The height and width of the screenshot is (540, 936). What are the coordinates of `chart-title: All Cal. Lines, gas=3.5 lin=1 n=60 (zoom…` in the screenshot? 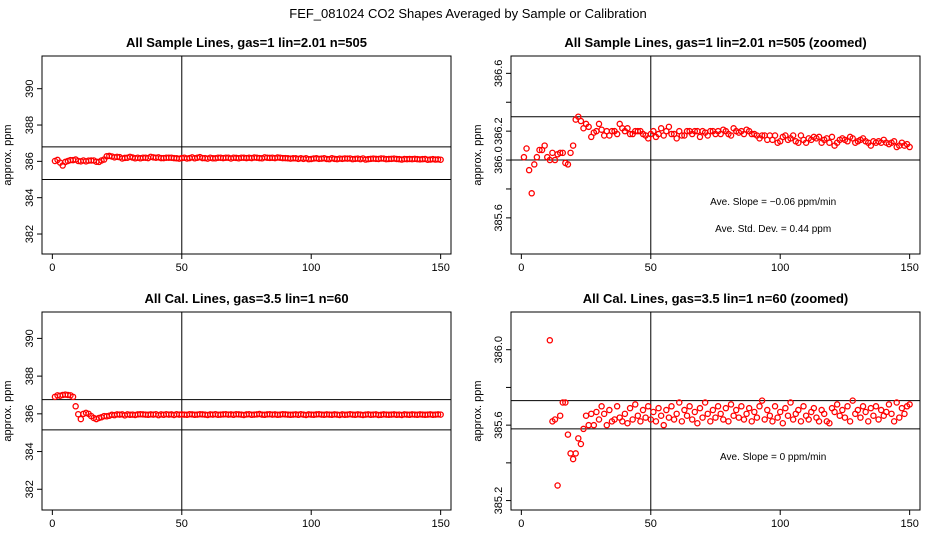 It's located at (716, 298).